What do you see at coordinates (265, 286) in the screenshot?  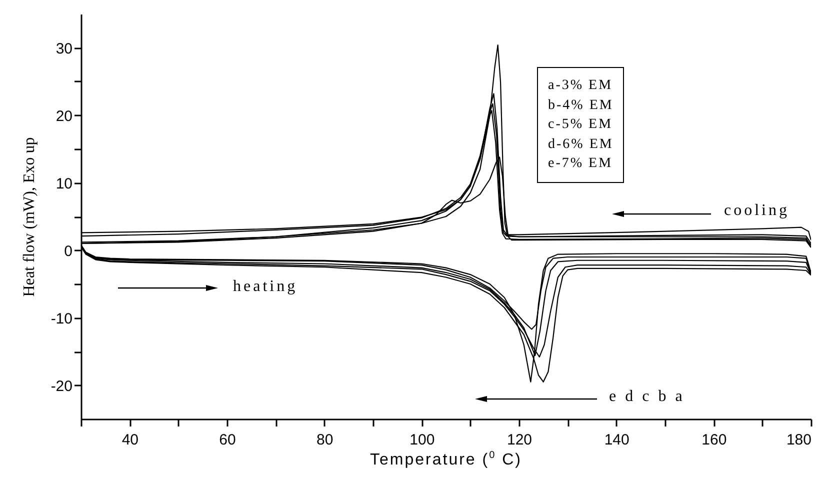 I see `annotation: heating` at bounding box center [265, 286].